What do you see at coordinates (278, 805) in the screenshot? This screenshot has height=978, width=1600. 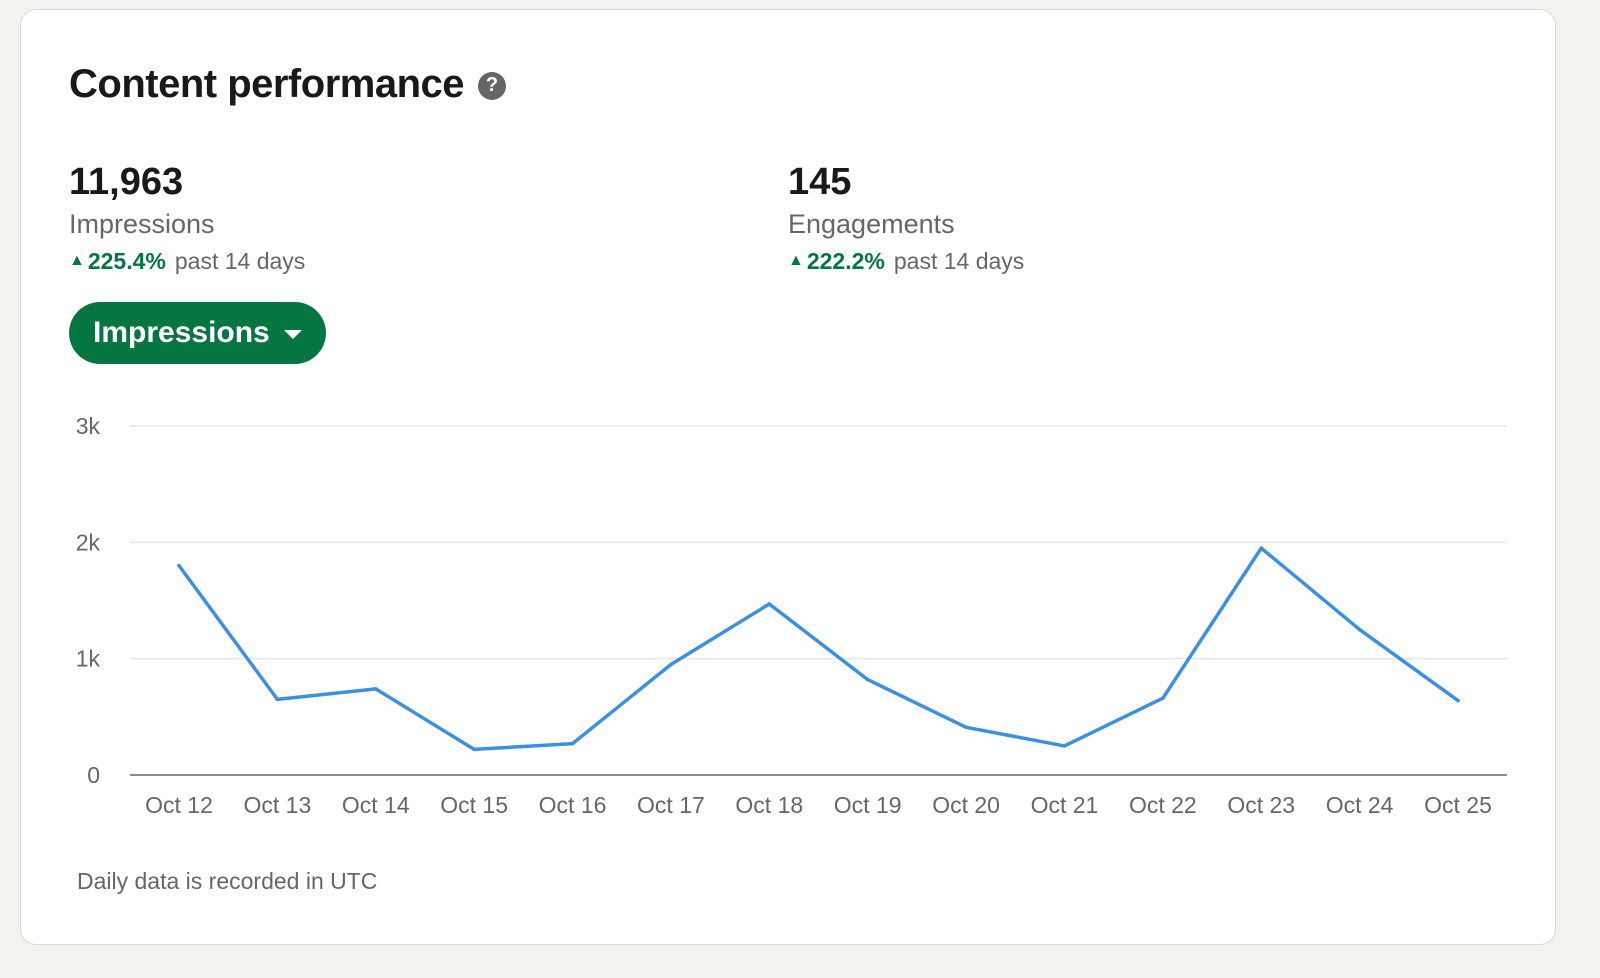 I see `x-tick-label: Oct 13` at bounding box center [278, 805].